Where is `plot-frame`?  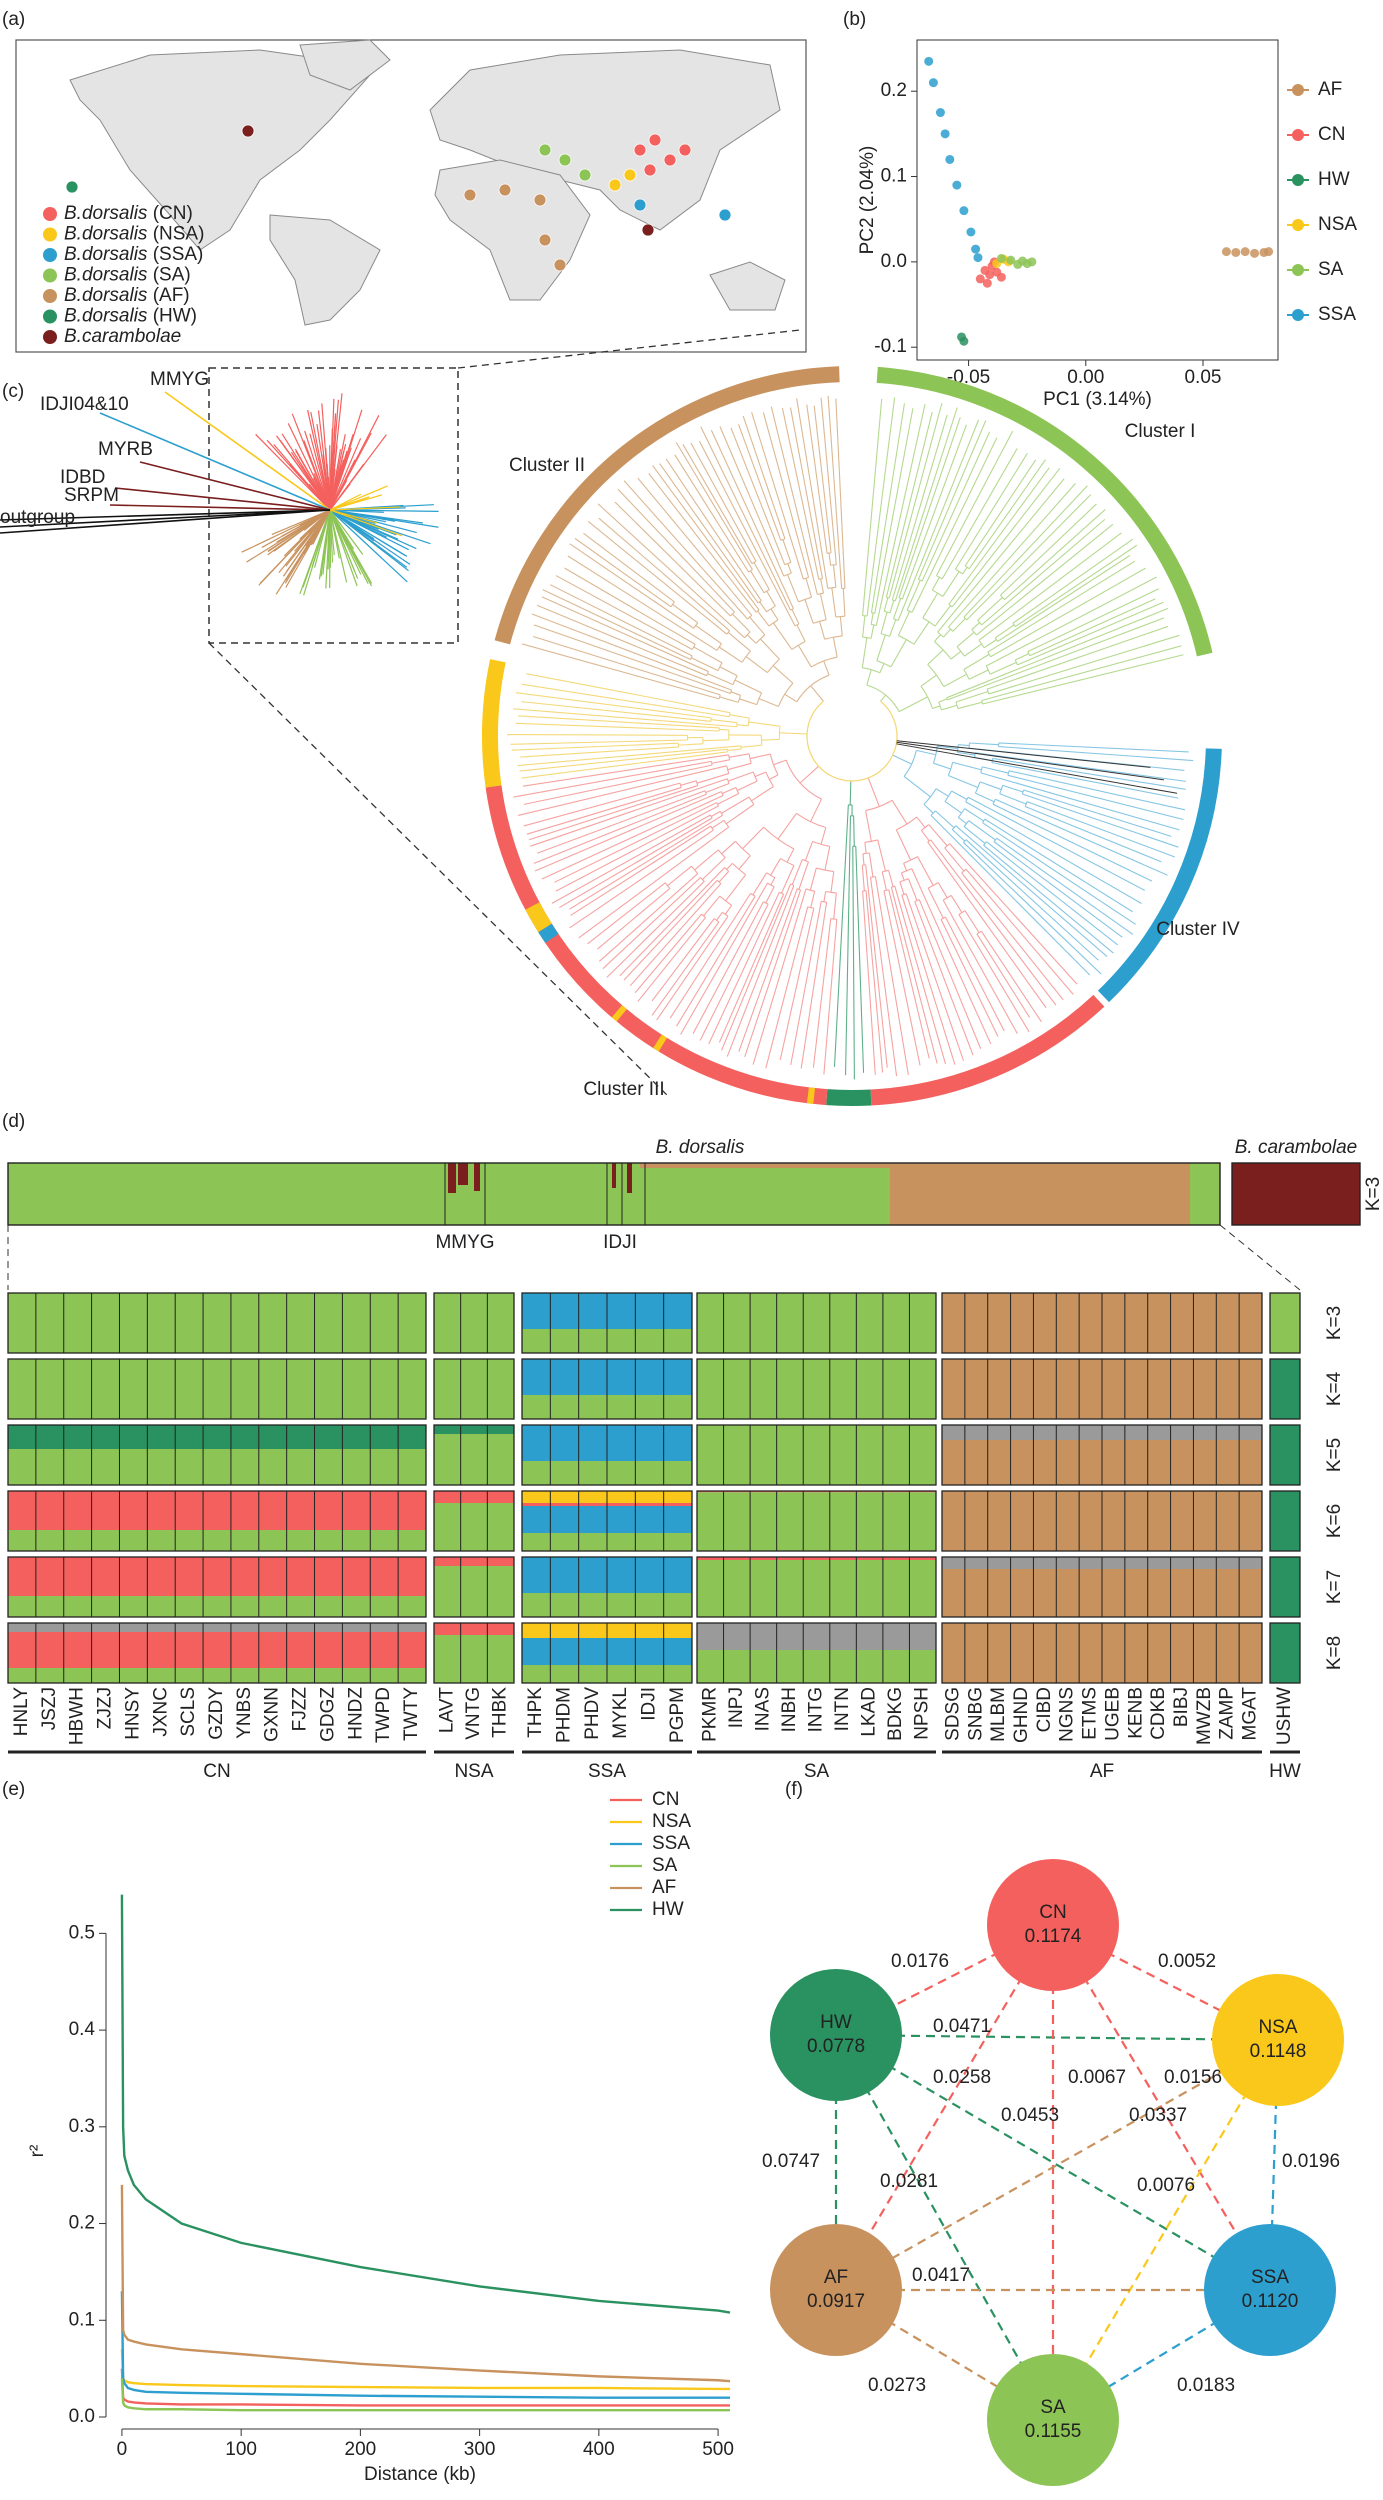
plot-frame is located at coordinates (1097, 200).